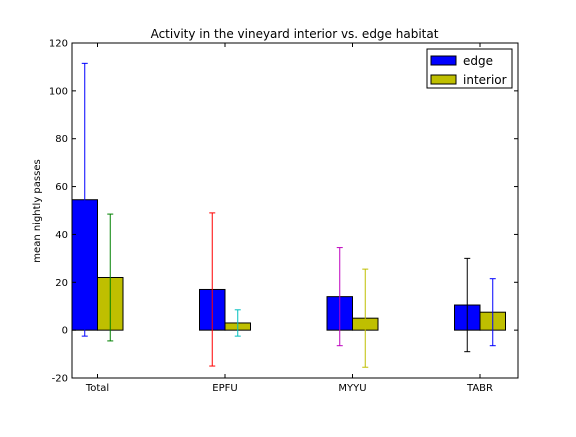 This screenshot has width=576, height=437. Describe the element at coordinates (84, 199) in the screenshot. I see `error-bar-edge-total` at that location.